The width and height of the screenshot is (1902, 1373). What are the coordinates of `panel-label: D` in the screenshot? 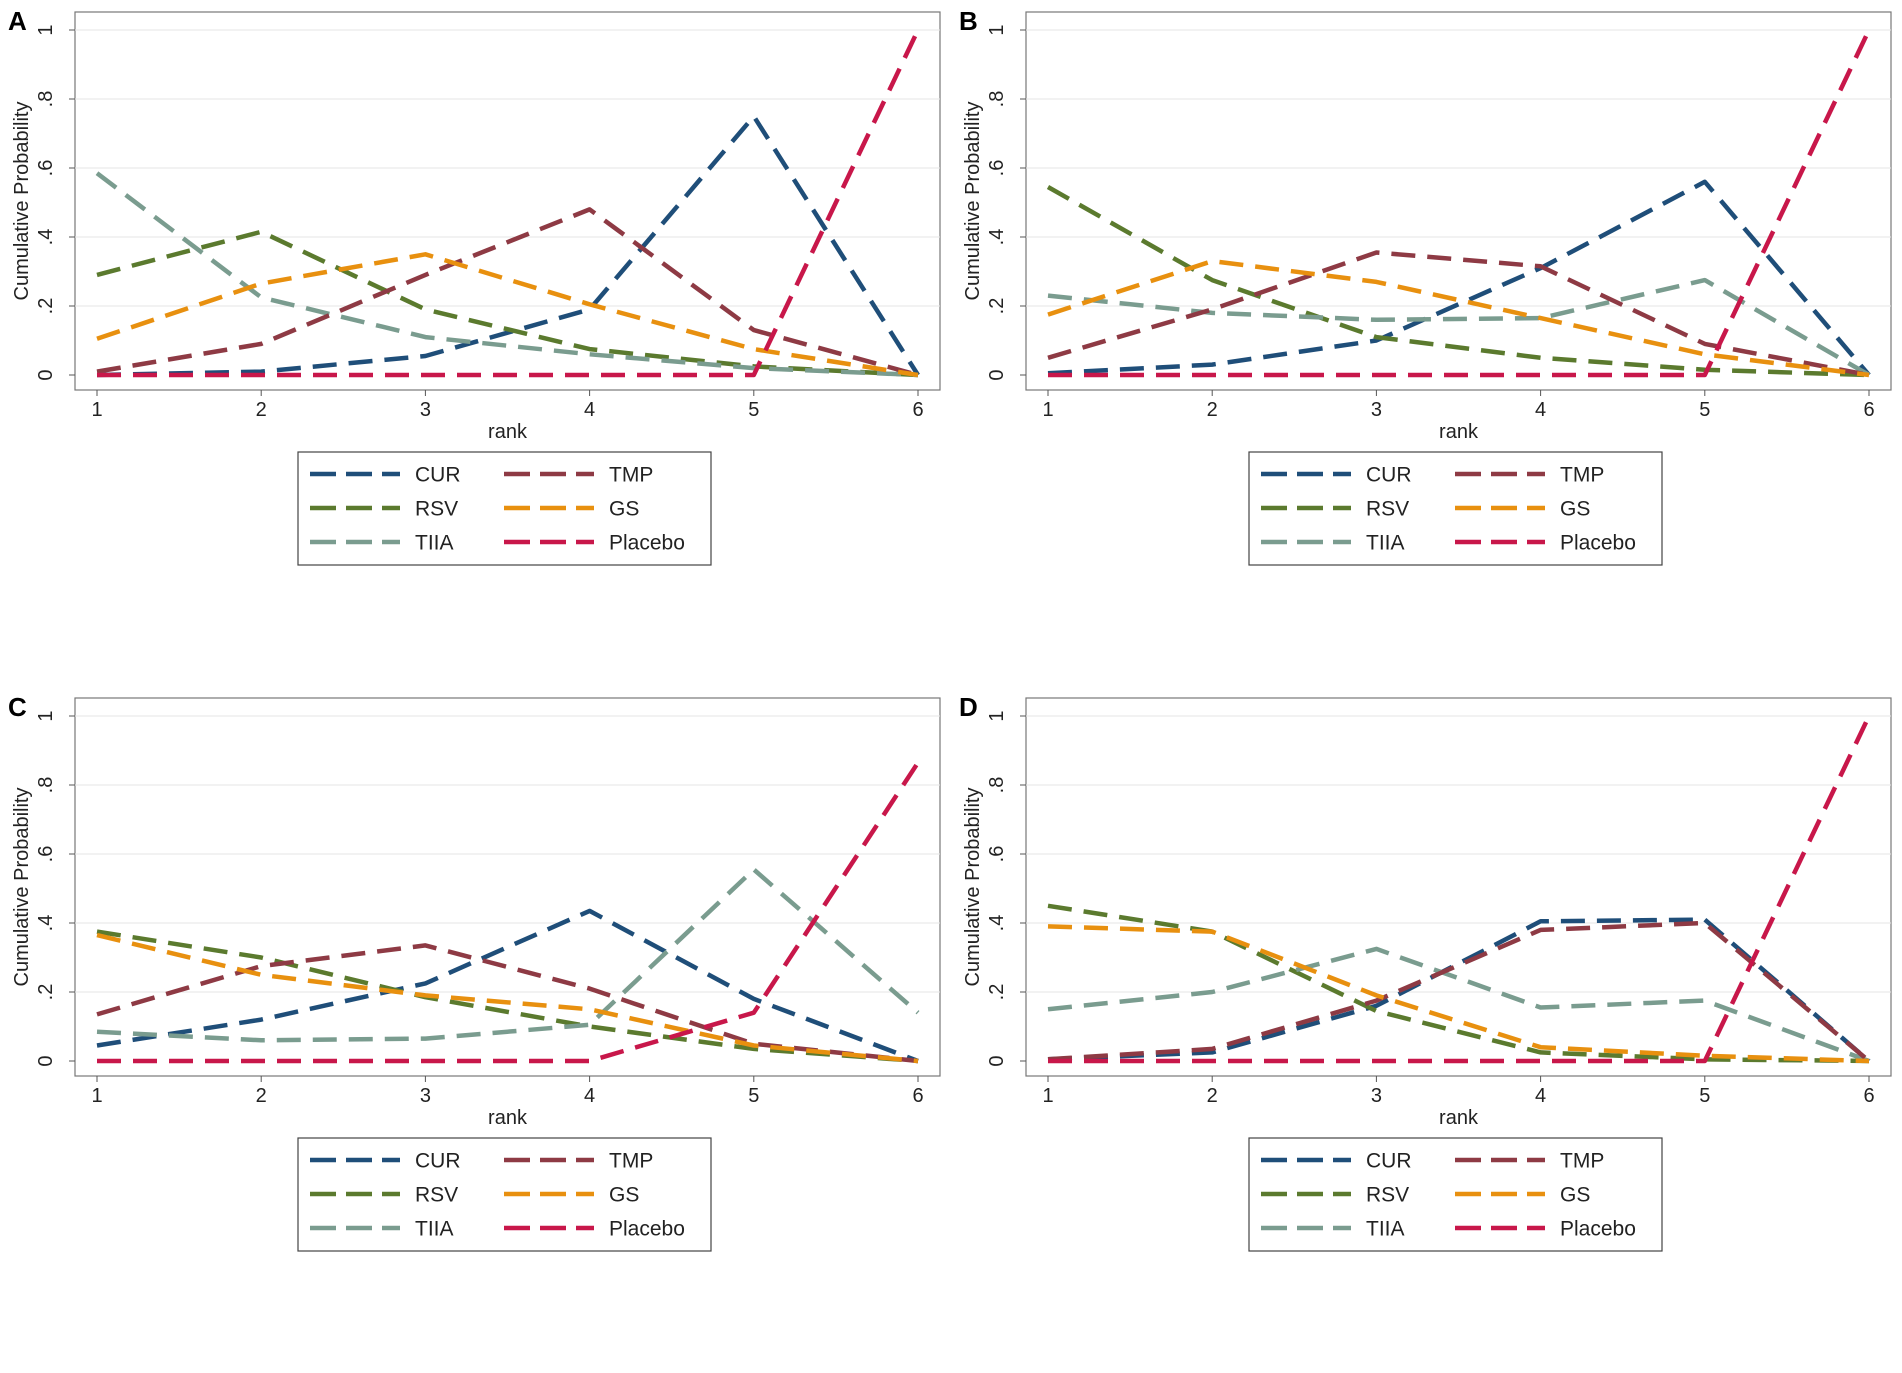 It's located at (968, 707).